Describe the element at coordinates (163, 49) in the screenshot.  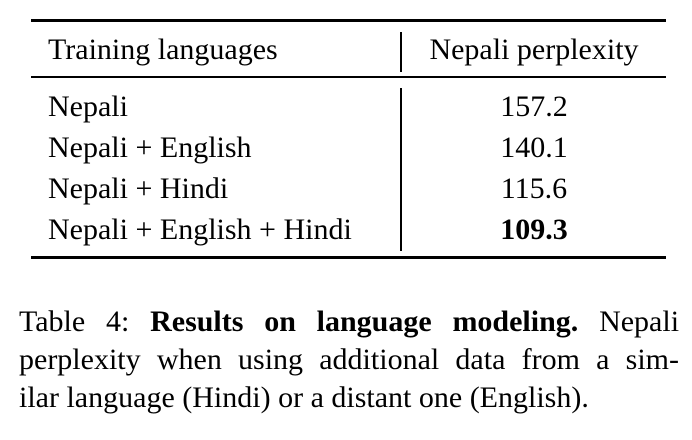
I see `header-training-languages: Training languages` at that location.